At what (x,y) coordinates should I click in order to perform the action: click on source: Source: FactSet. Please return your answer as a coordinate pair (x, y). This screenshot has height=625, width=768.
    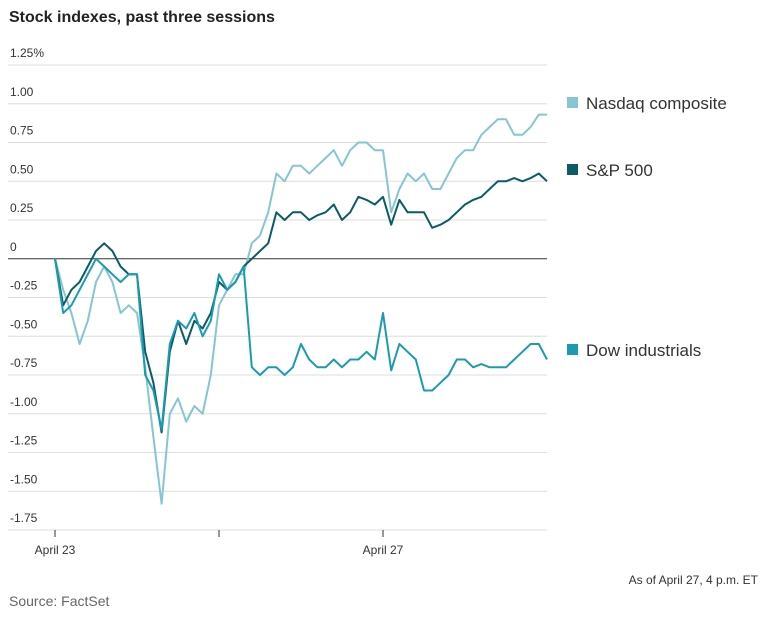
    Looking at the image, I should click on (59, 601).